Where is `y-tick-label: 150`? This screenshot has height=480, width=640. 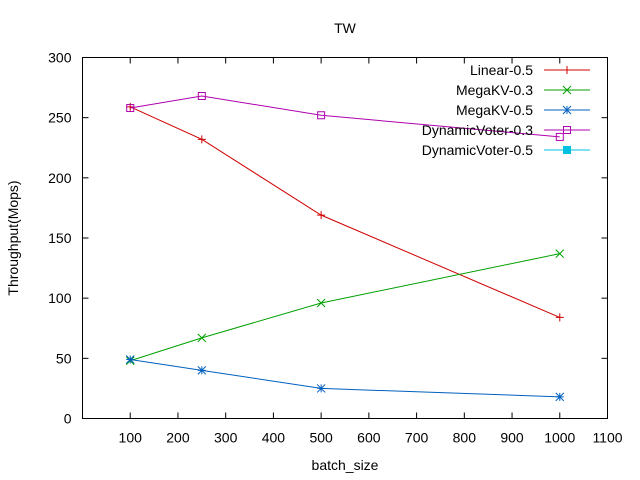 y-tick-label: 150 is located at coordinates (60, 238).